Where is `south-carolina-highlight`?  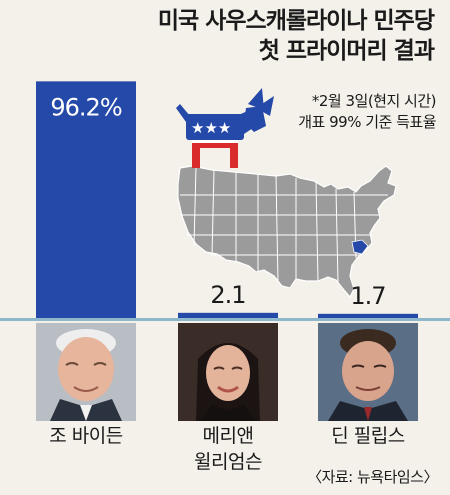
south-carolina-highlight is located at coordinates (360, 247).